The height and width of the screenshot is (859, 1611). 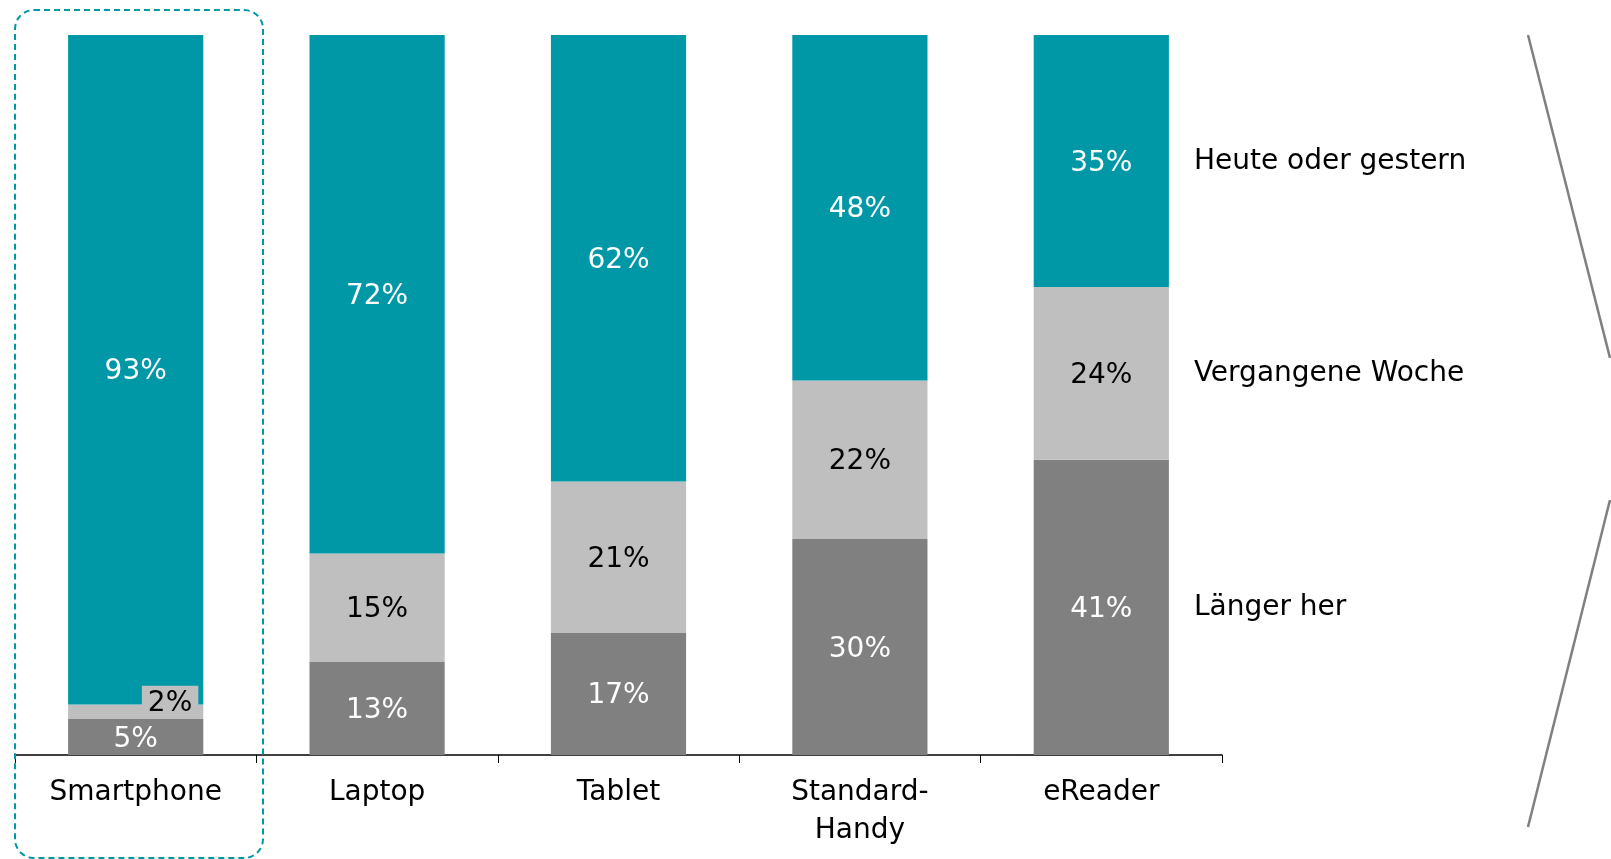 I want to click on data-label: 15%, so click(x=377, y=607).